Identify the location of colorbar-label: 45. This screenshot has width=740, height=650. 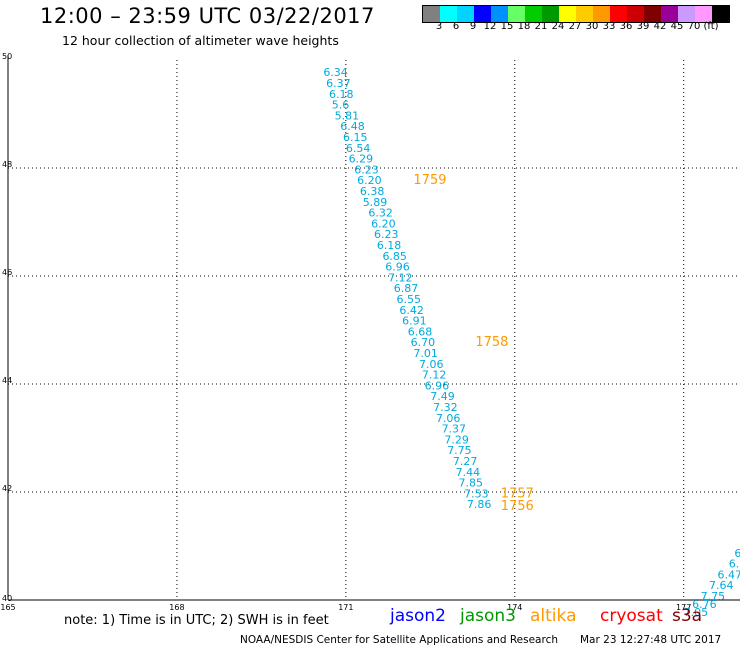
(677, 26).